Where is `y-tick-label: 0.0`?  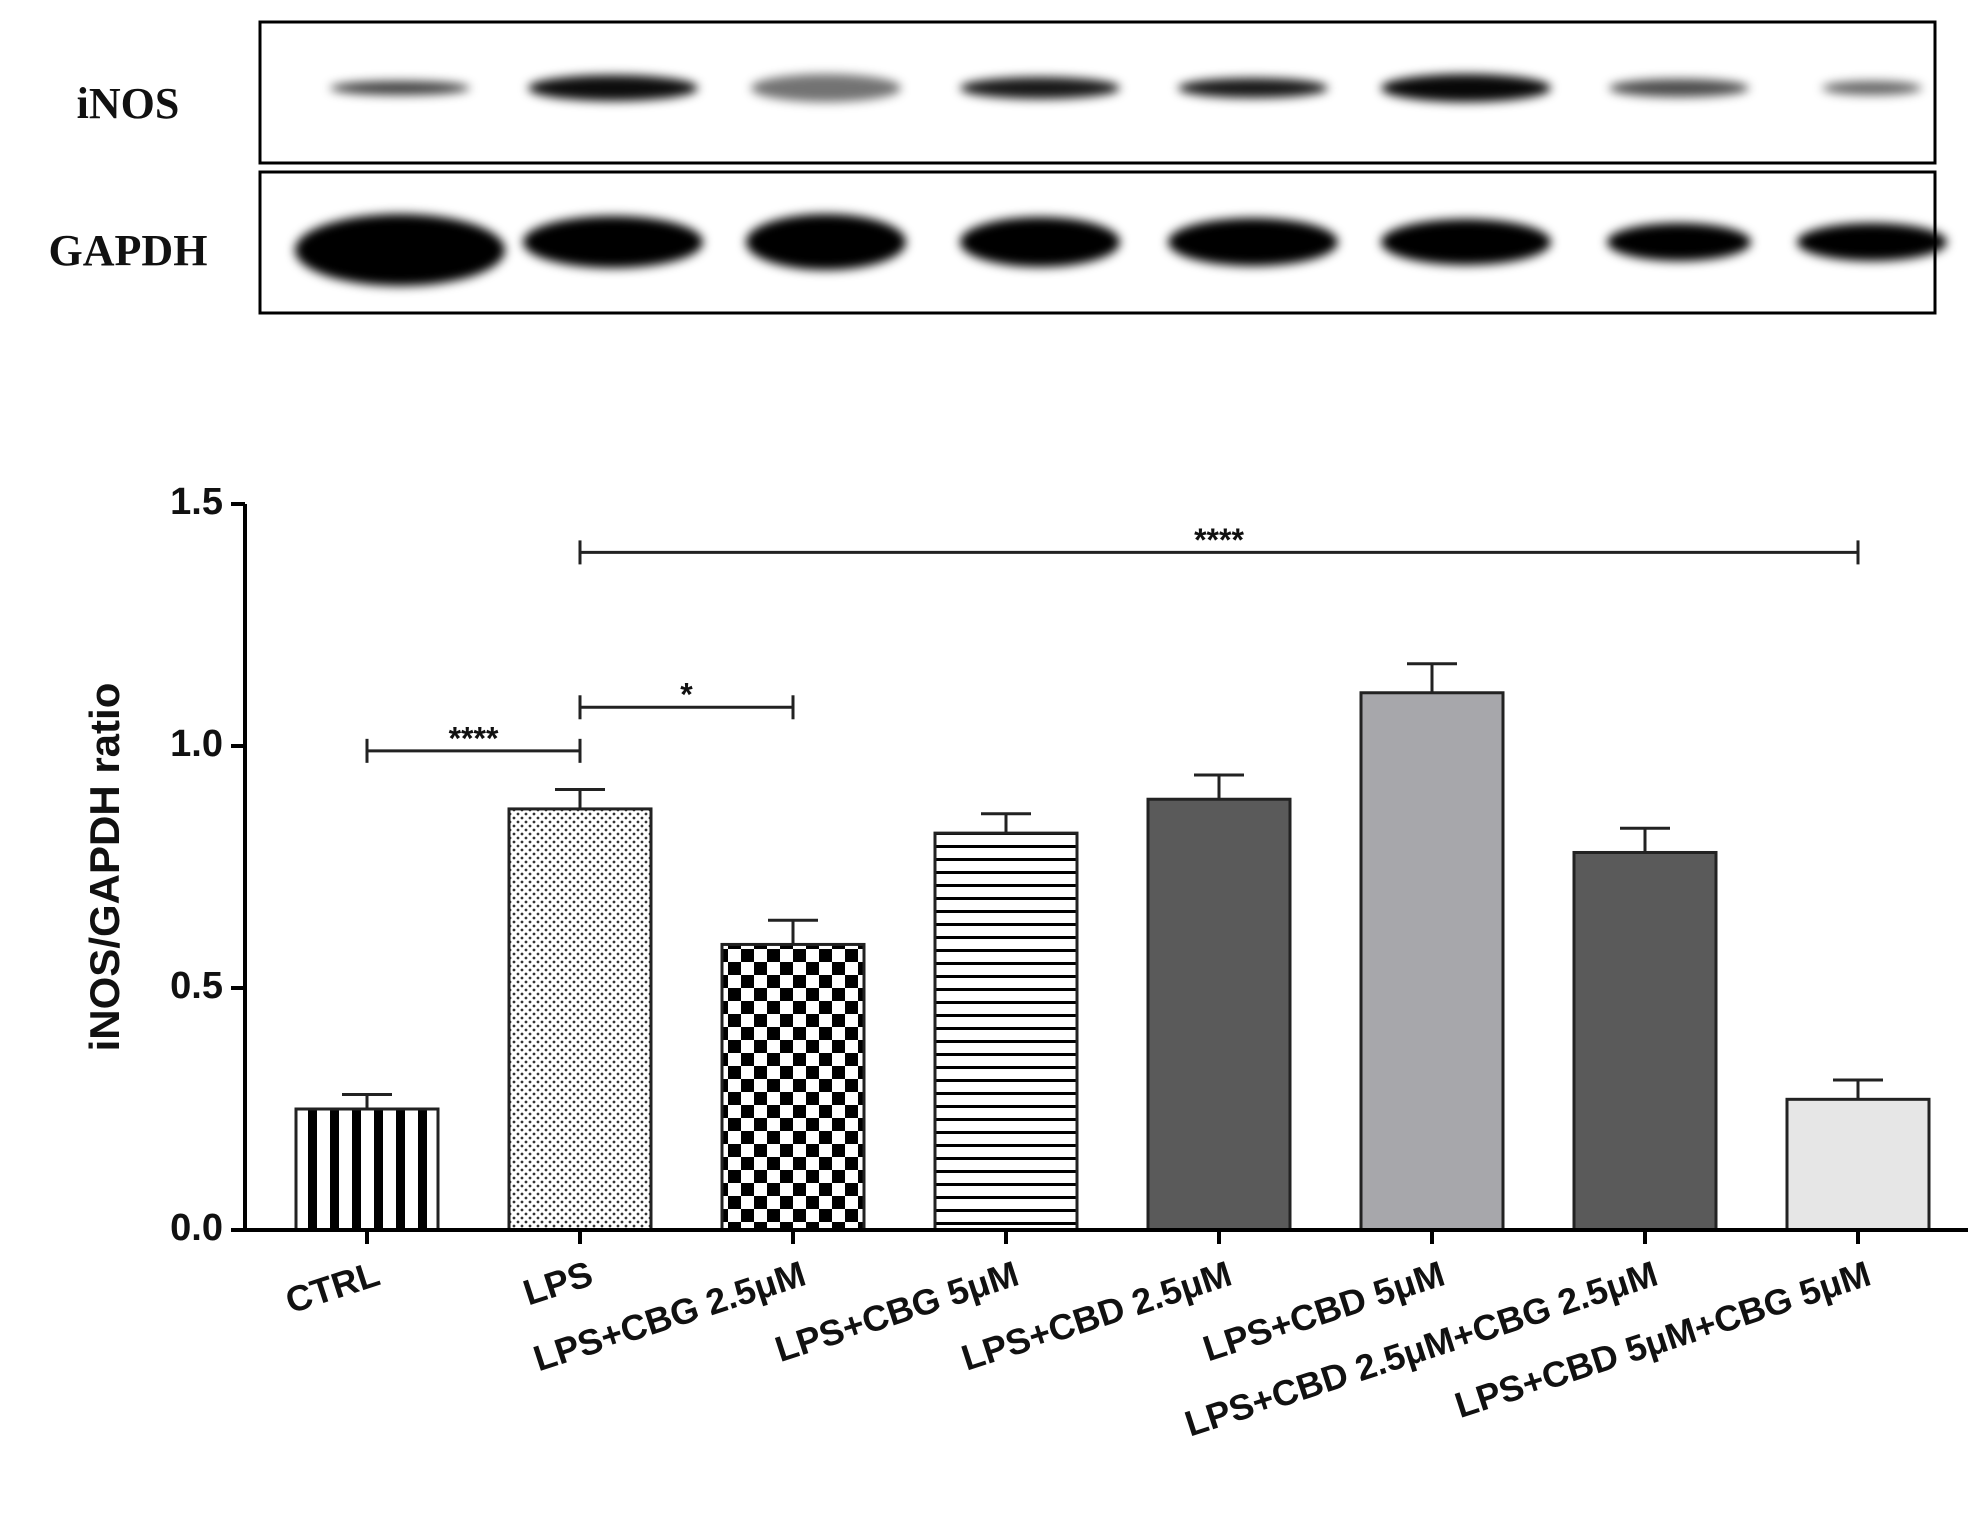 y-tick-label: 0.0 is located at coordinates (196, 1228).